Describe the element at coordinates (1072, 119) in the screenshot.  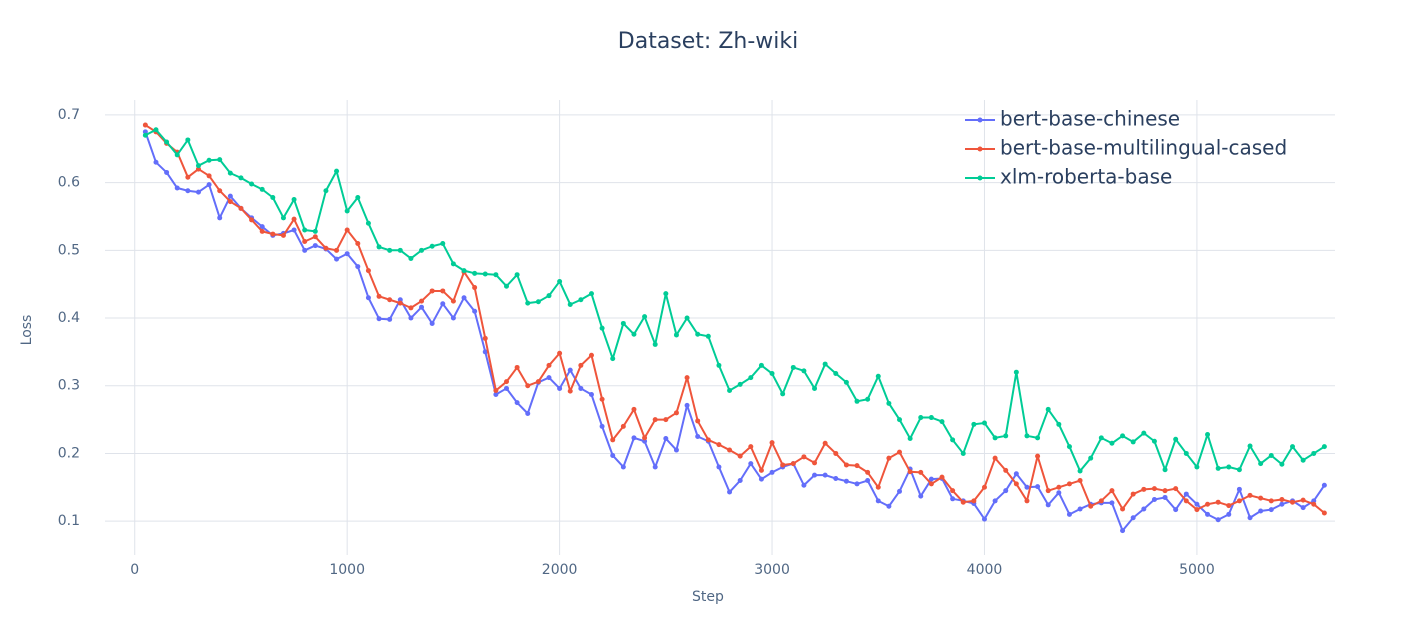
I see `legend-item: bert-base-chinese` at that location.